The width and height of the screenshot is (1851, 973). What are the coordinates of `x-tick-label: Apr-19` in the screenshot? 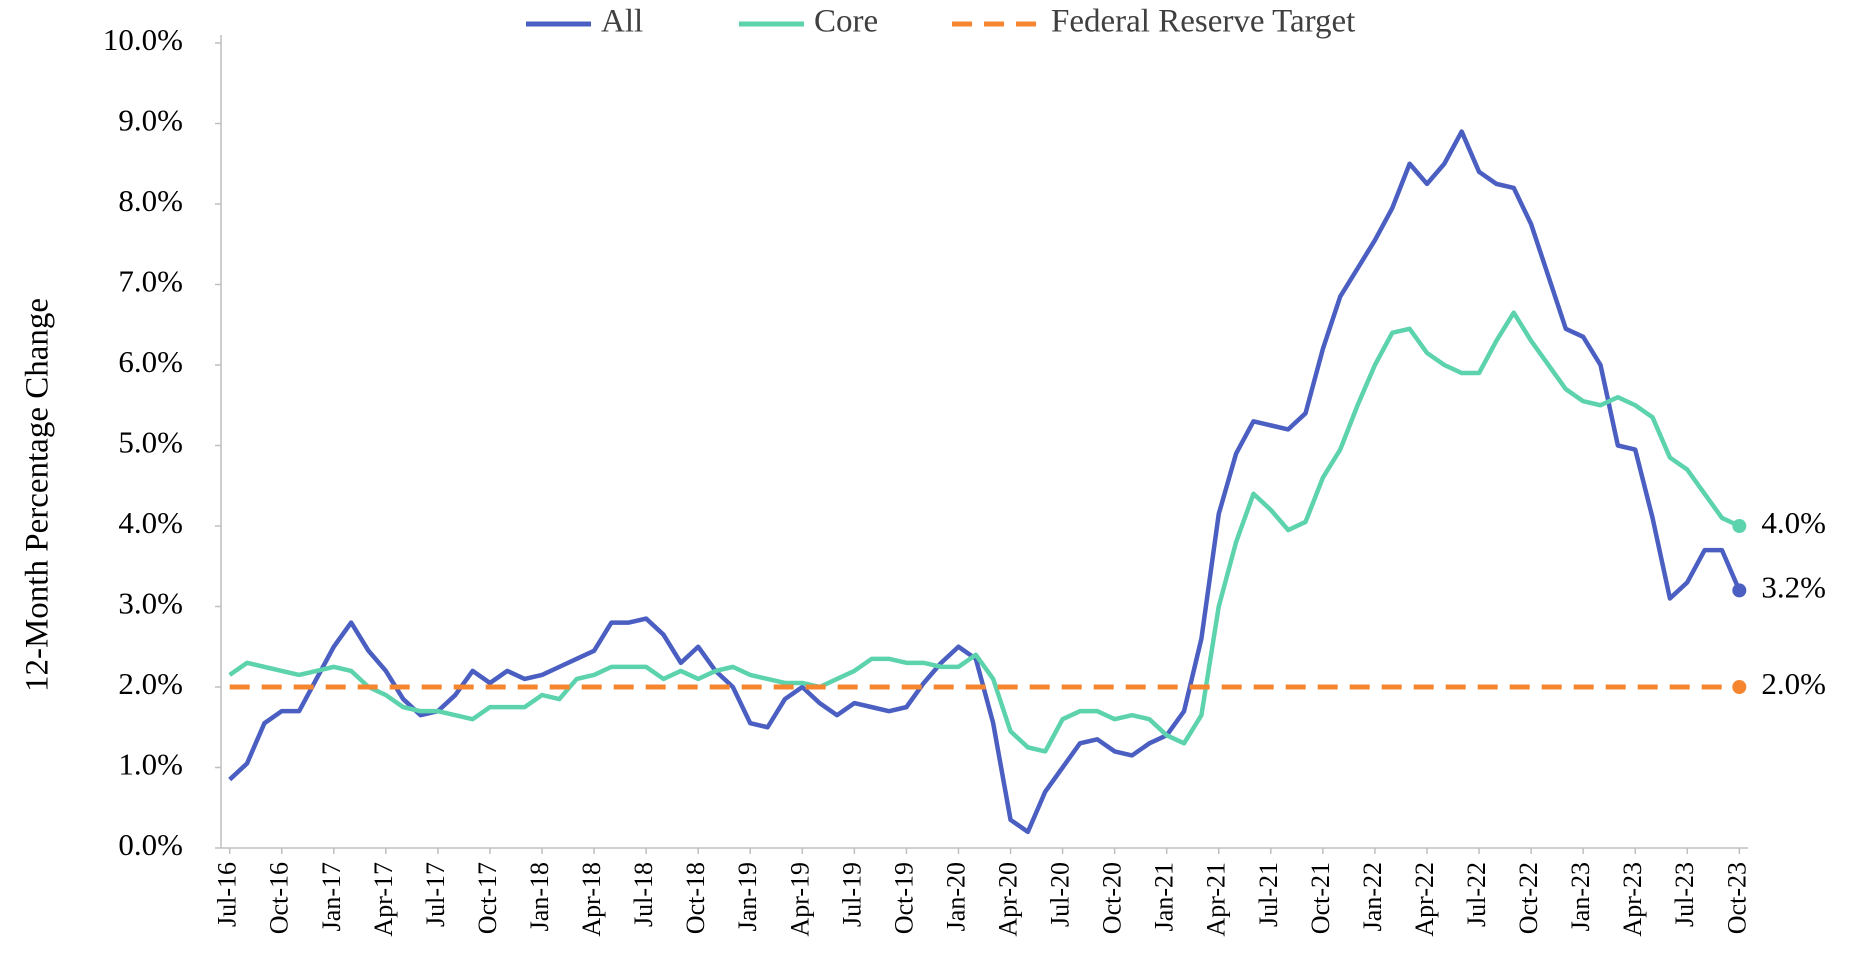 It's located at (799, 899).